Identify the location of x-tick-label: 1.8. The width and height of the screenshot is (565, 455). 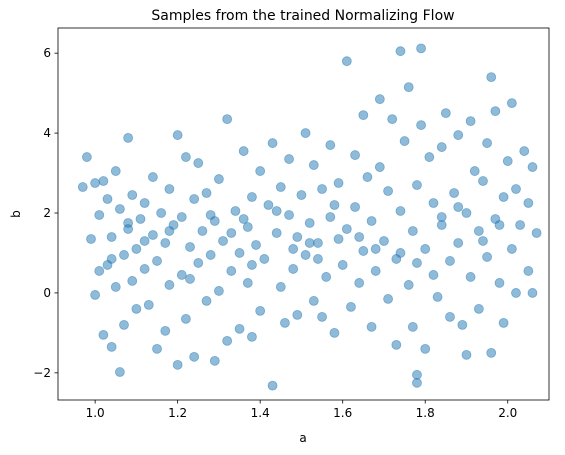
(425, 413).